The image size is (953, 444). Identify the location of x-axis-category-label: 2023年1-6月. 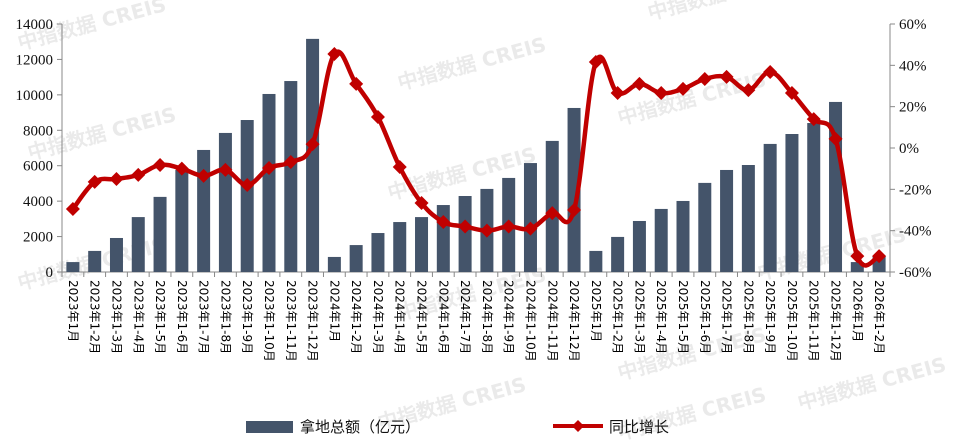
(182, 317).